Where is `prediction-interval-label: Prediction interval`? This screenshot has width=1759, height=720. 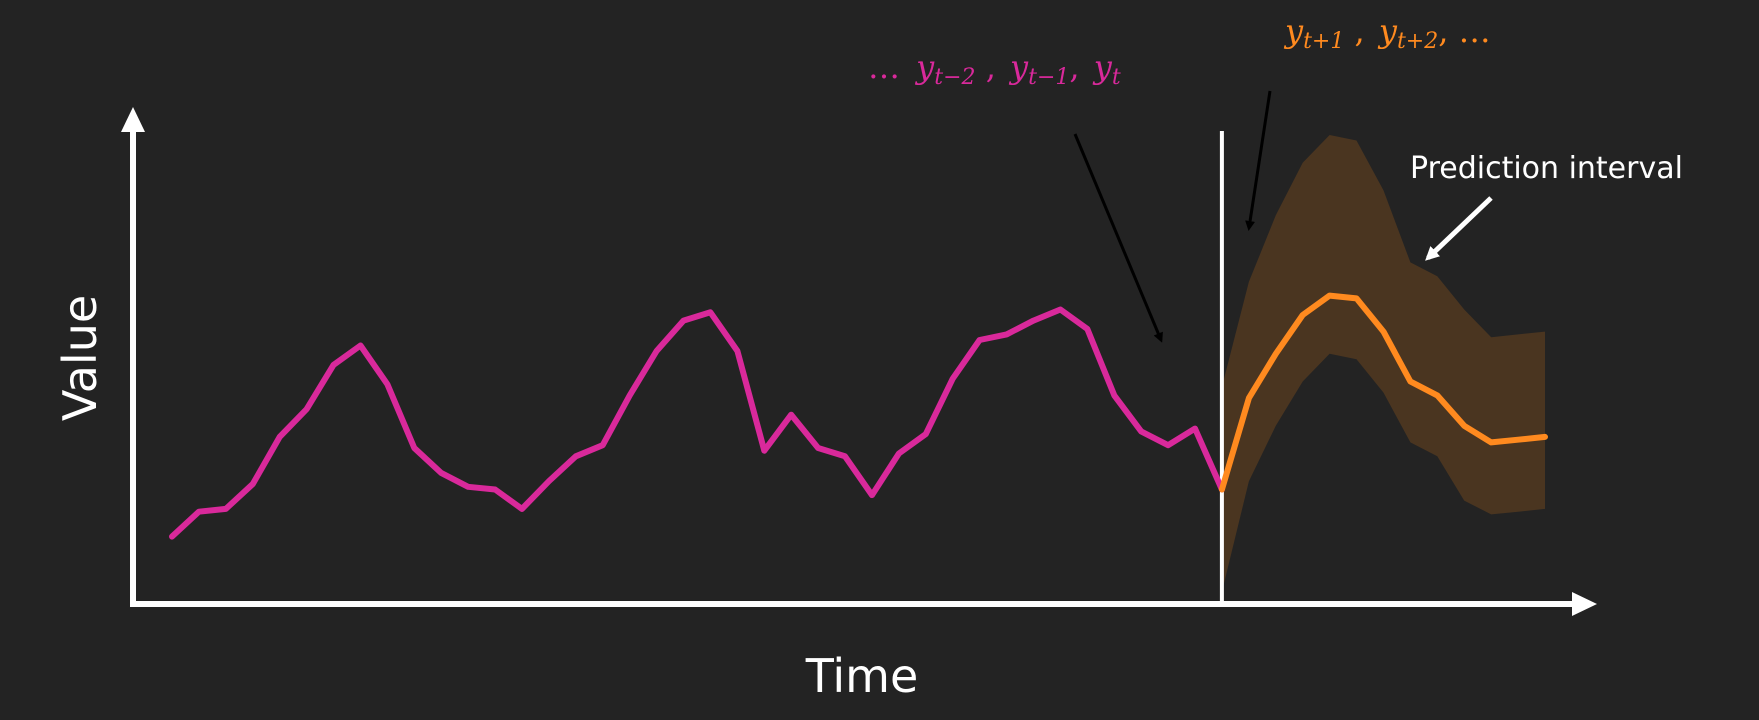 prediction-interval-label: Prediction interval is located at coordinates (1546, 168).